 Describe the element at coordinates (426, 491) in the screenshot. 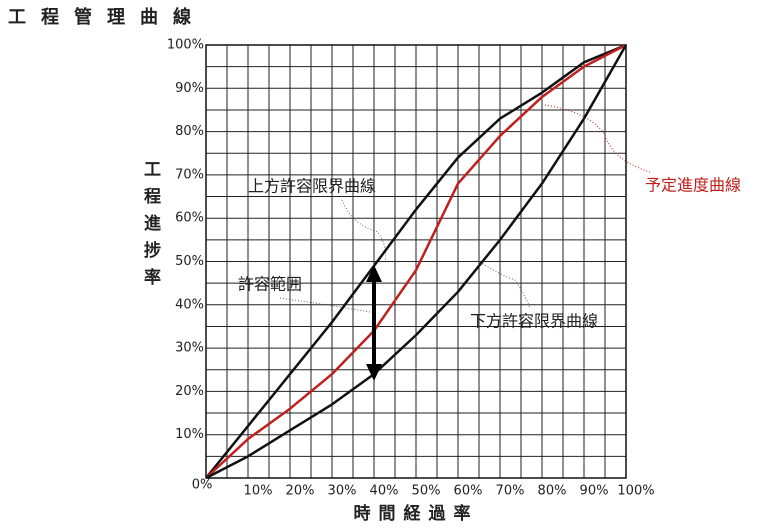

I see `x-tick-label: 50%` at that location.